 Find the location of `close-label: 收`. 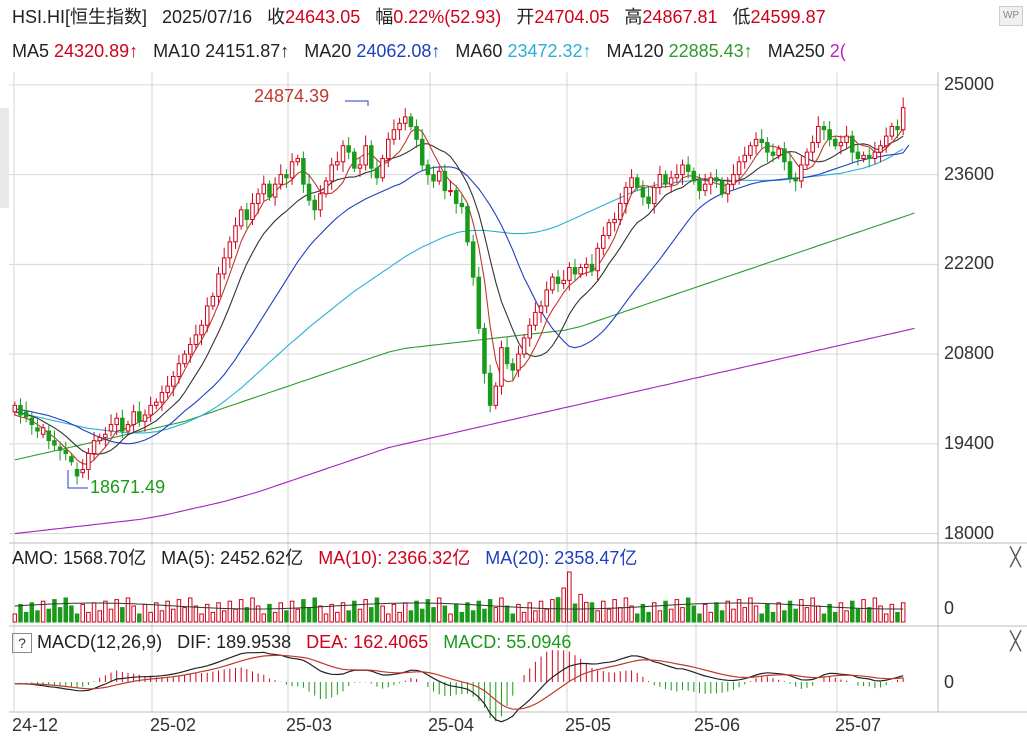

close-label: 收 is located at coordinates (276, 17).